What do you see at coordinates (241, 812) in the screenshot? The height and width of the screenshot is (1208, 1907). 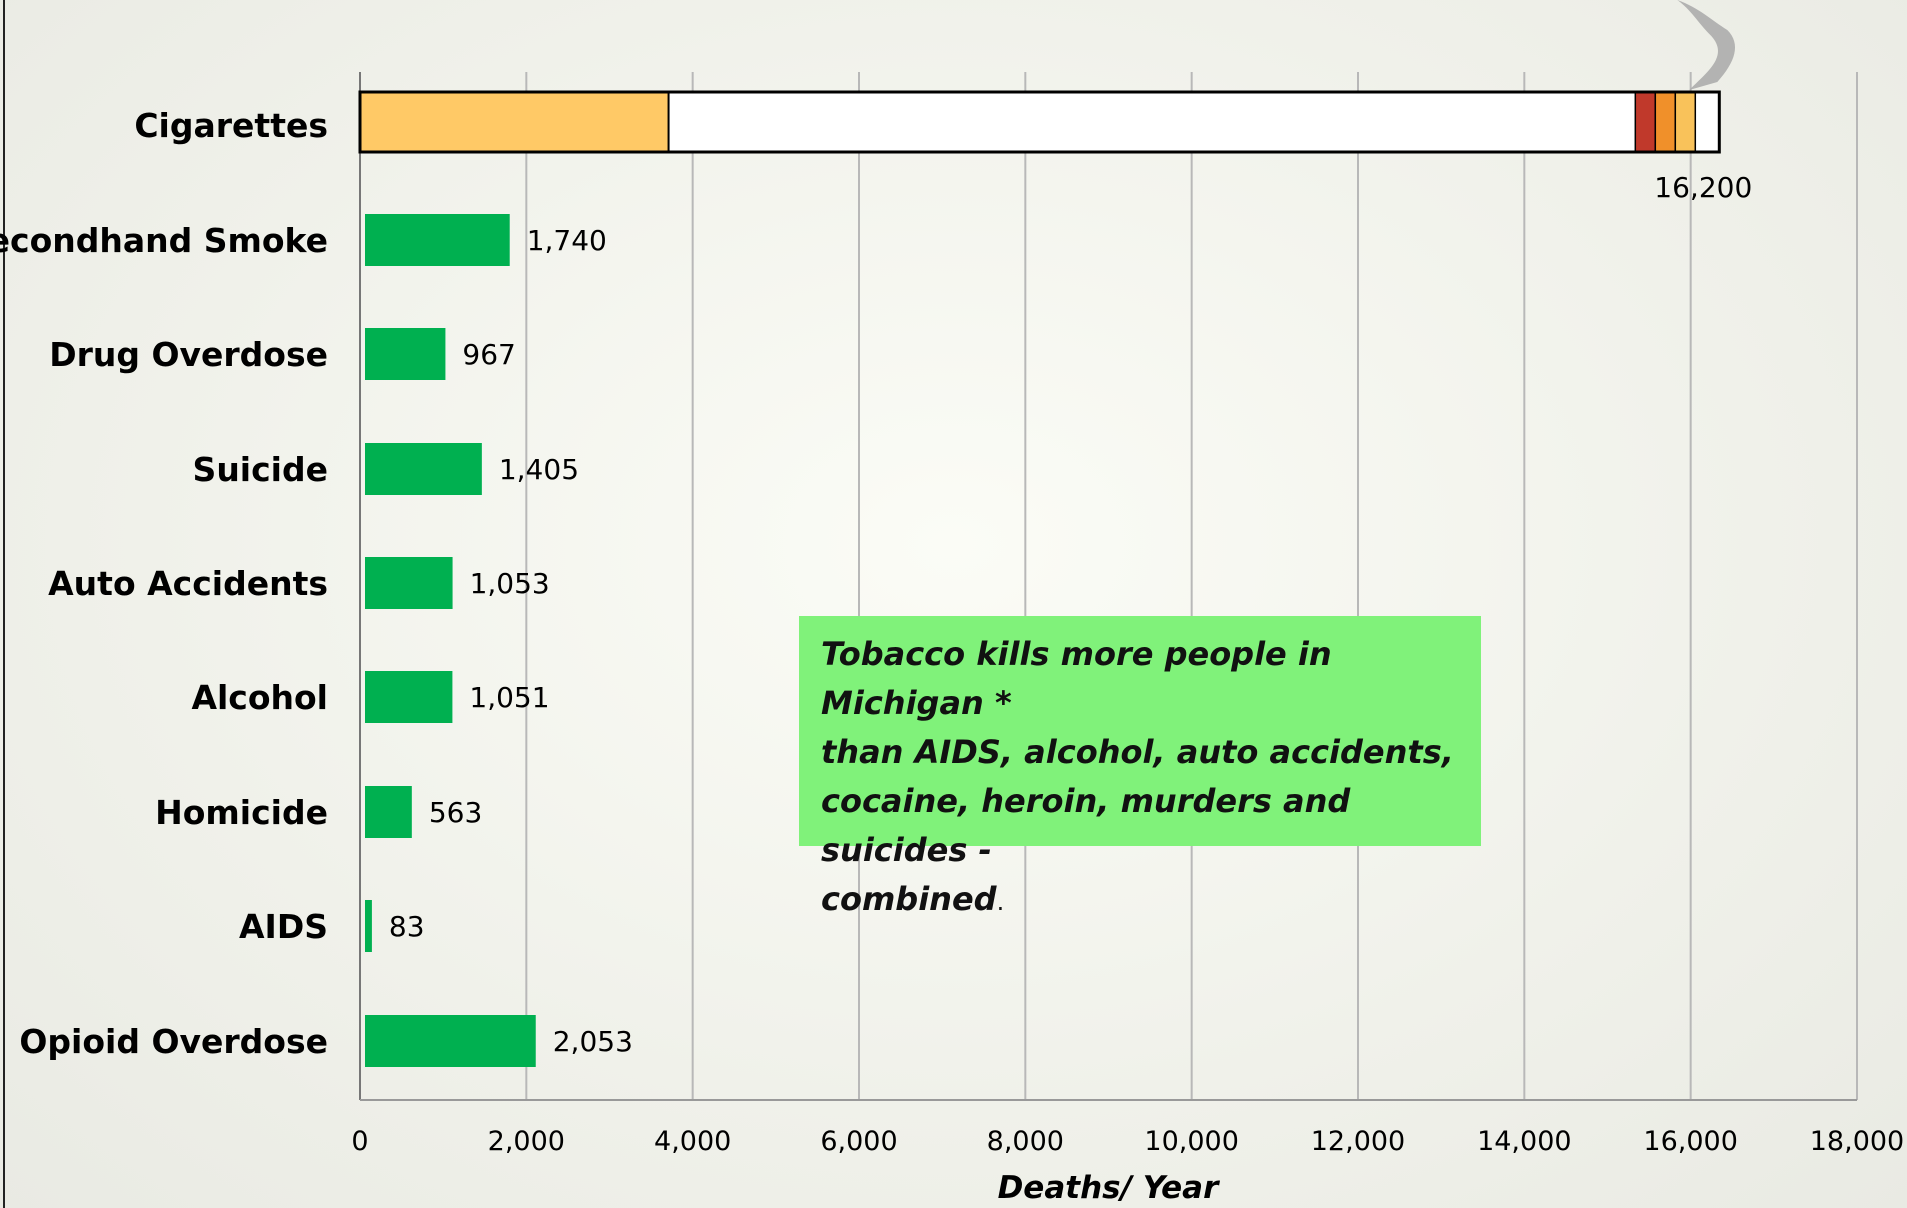 I see `category-label: Homicide` at bounding box center [241, 812].